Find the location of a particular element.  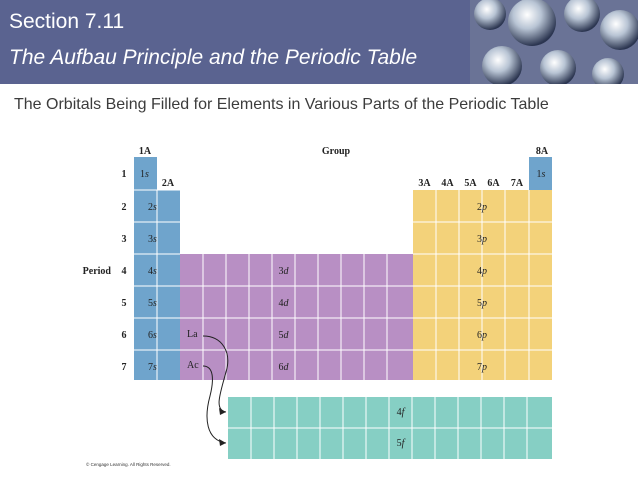

lanthanum-arrow is located at coordinates (215, 374).